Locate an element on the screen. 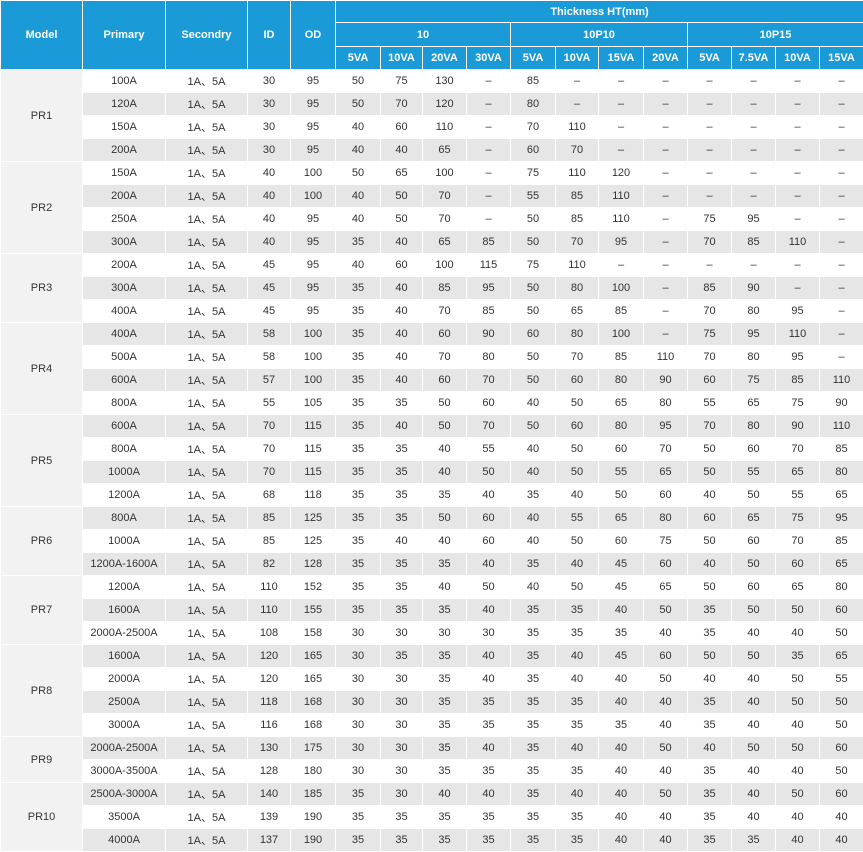 The image size is (863, 852). model-cell: PR6 is located at coordinates (41, 541).